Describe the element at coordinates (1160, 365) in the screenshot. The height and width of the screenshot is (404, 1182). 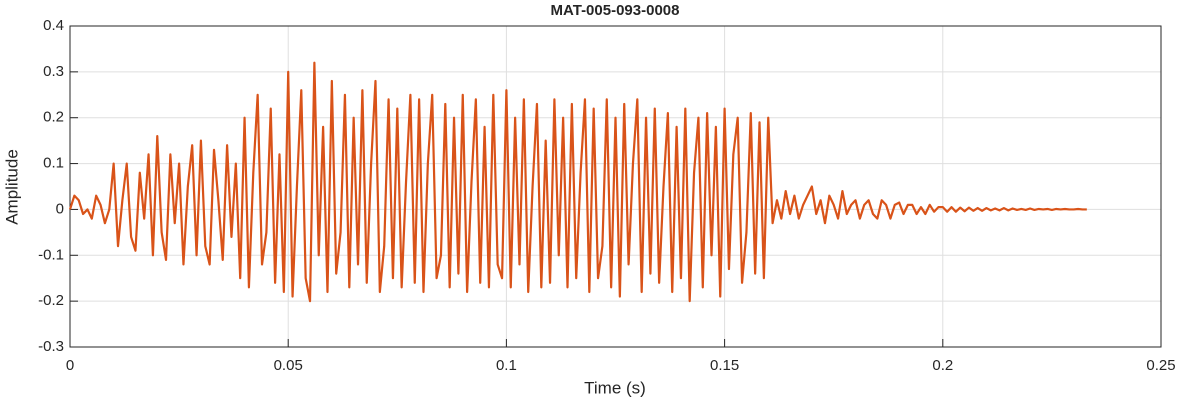
I see `x-tick-label: 0.25` at that location.